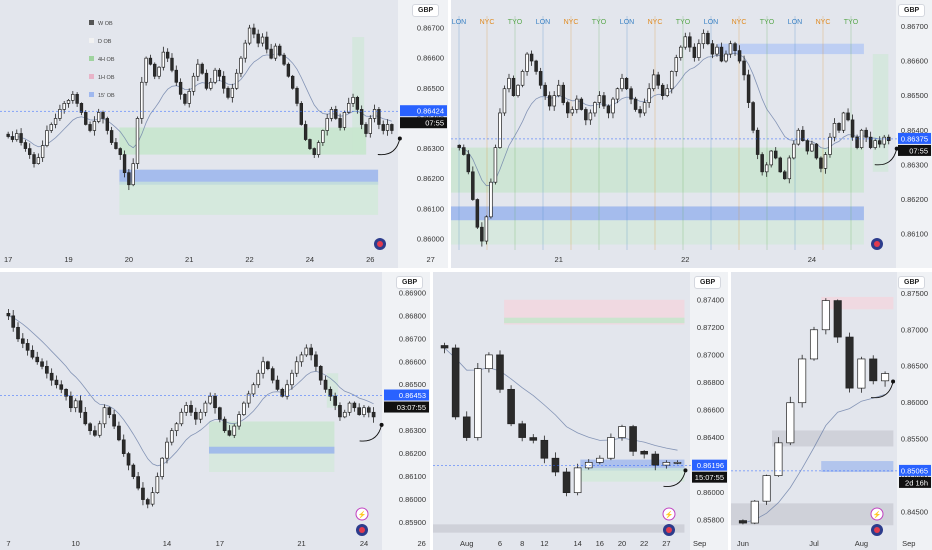  I want to click on projection-curve, so click(371, 433).